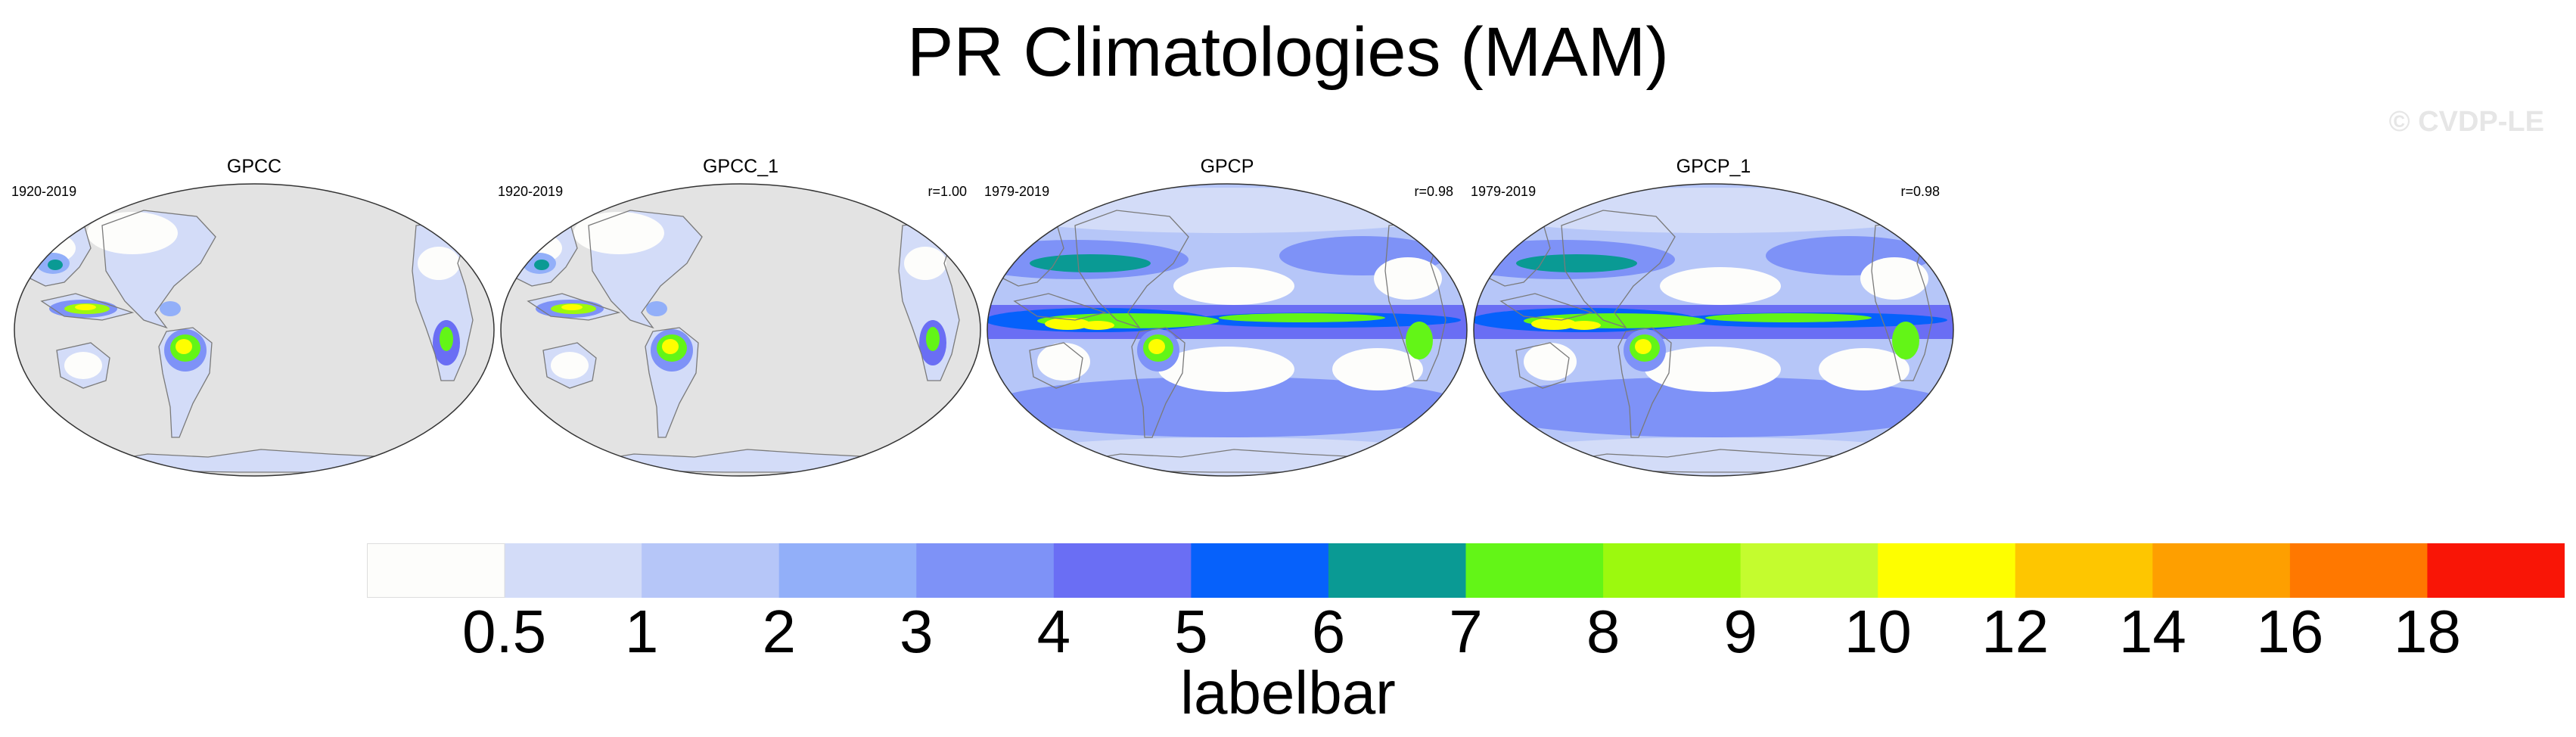  Describe the element at coordinates (1603, 631) in the screenshot. I see `colorbar-tick-label: 8` at that location.